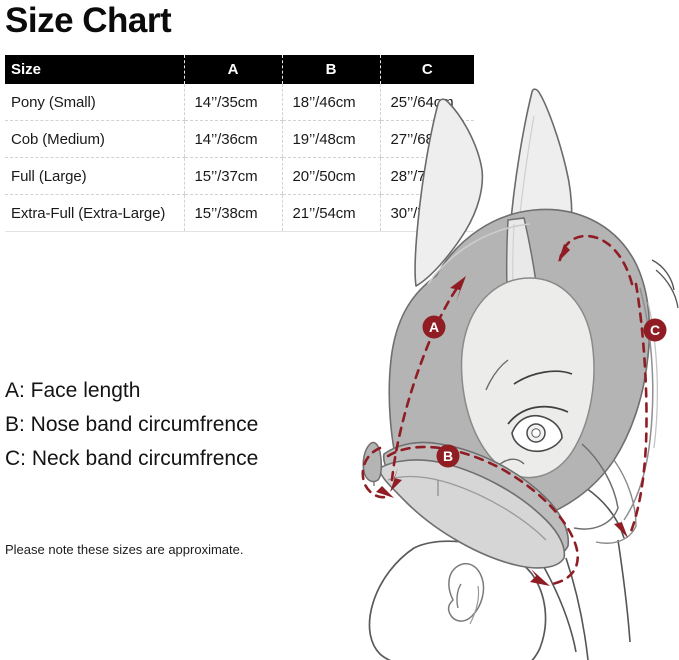 The width and height of the screenshot is (679, 660). I want to click on table-header: Size A B C, so click(239, 69).